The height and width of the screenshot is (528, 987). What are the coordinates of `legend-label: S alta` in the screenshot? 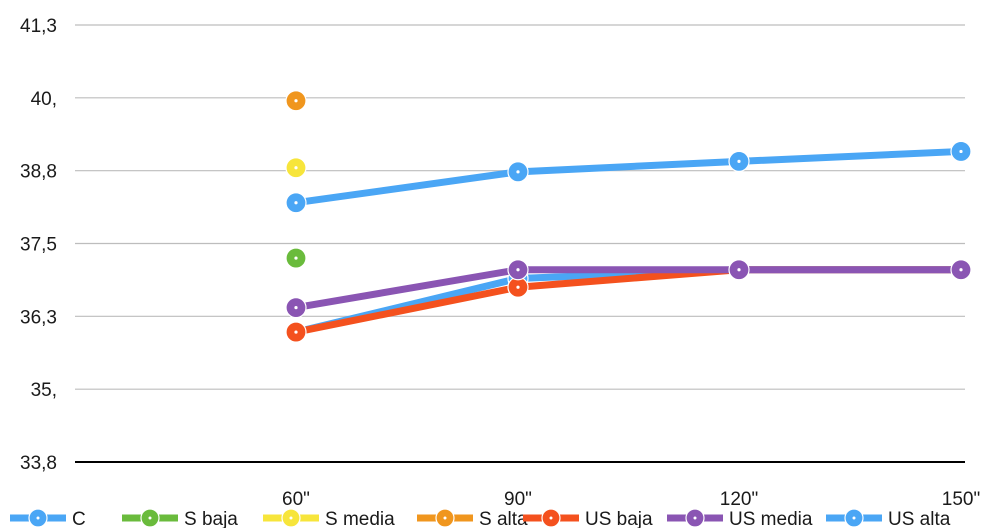 It's located at (503, 518).